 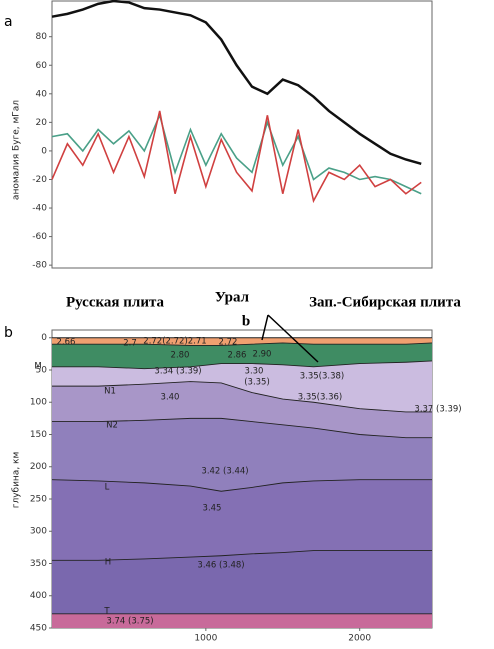 What do you see at coordinates (290, 338) in the screenshot?
I see `pointer` at bounding box center [290, 338].